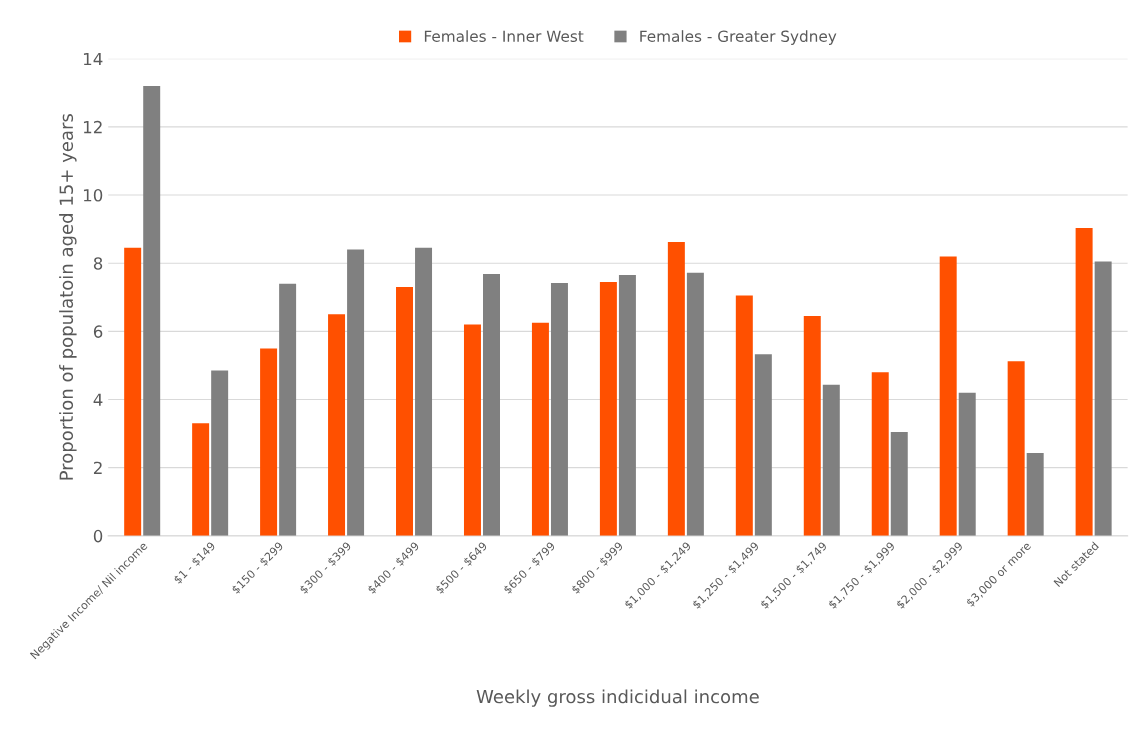 This screenshot has height=734, width=1139. What do you see at coordinates (617, 698) in the screenshot?
I see `x-axis-title: Weekly gross indicidual income` at bounding box center [617, 698].